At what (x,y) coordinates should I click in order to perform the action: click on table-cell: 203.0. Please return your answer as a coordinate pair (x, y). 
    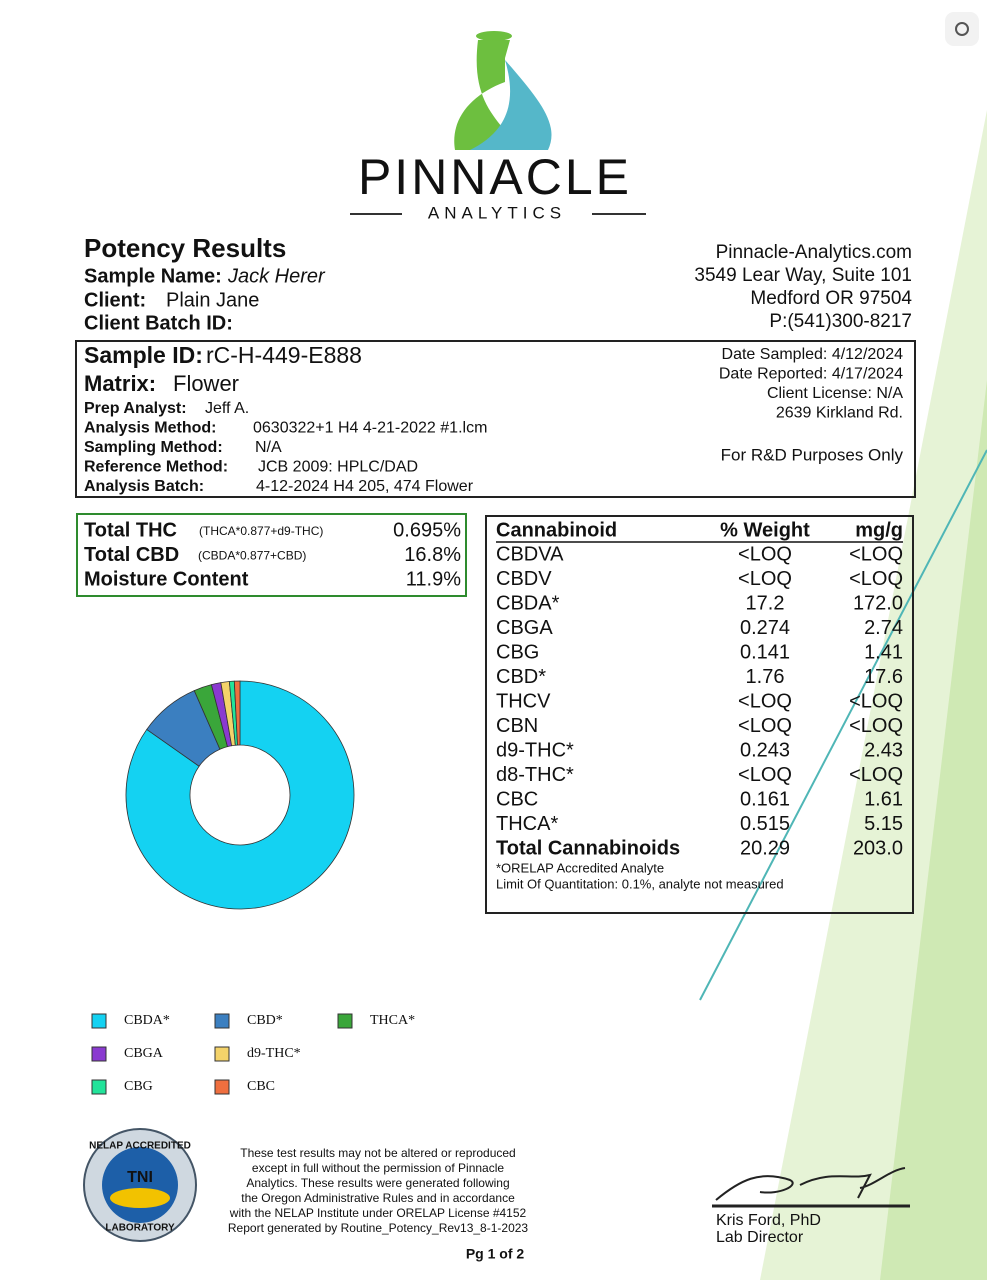
    Looking at the image, I should click on (878, 848).